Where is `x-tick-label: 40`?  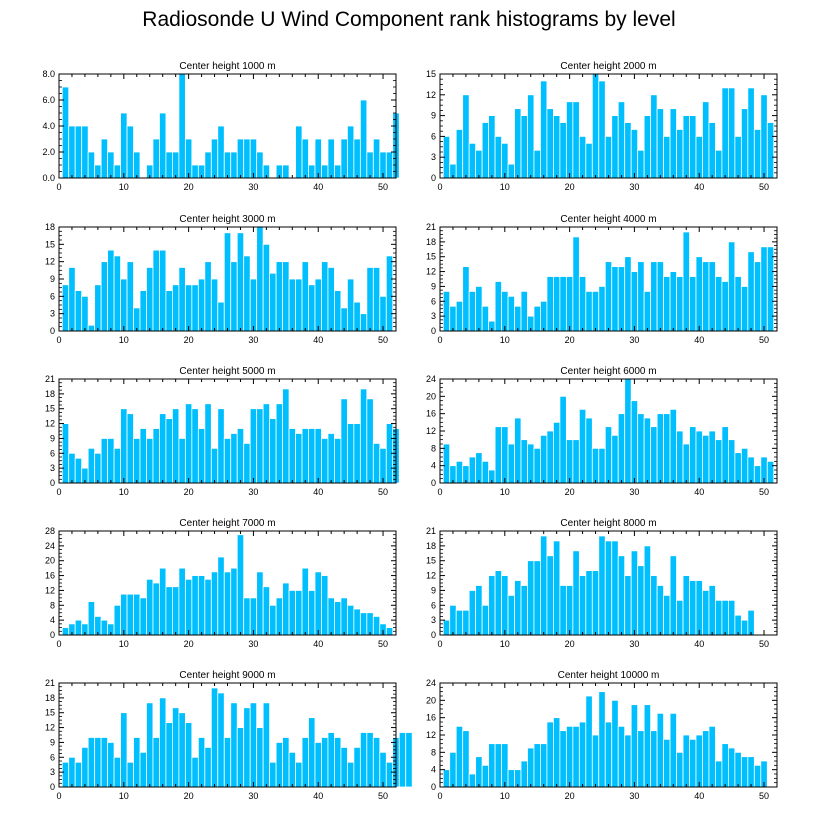 x-tick-label: 40 is located at coordinates (699, 644).